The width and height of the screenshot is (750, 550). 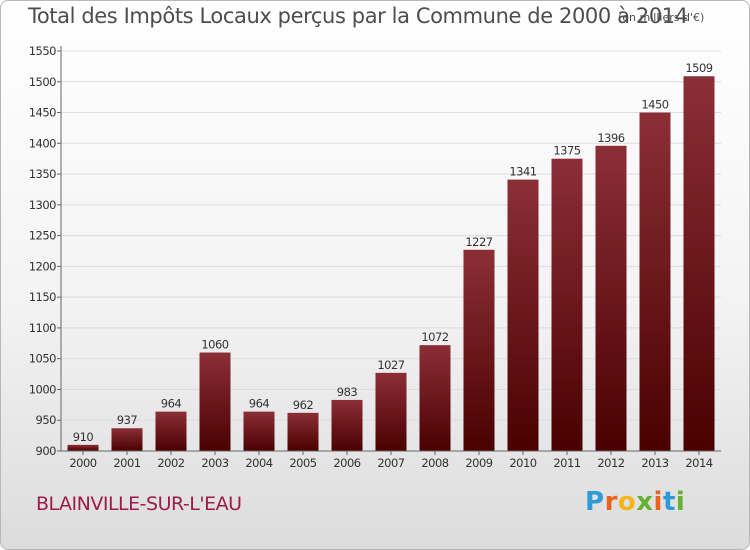 I want to click on x-tick-label: 2002, so click(x=170, y=463).